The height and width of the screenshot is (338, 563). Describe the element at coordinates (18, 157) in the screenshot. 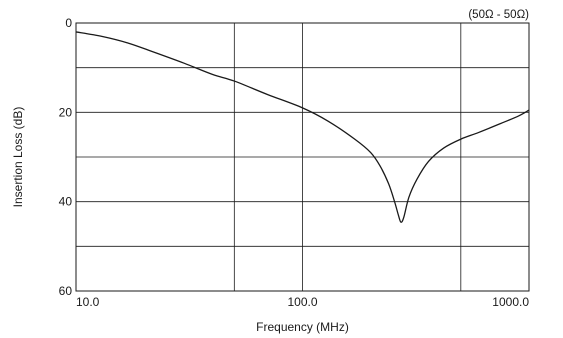

I see `y-axis-label: Insertion Loss (dB)` at that location.